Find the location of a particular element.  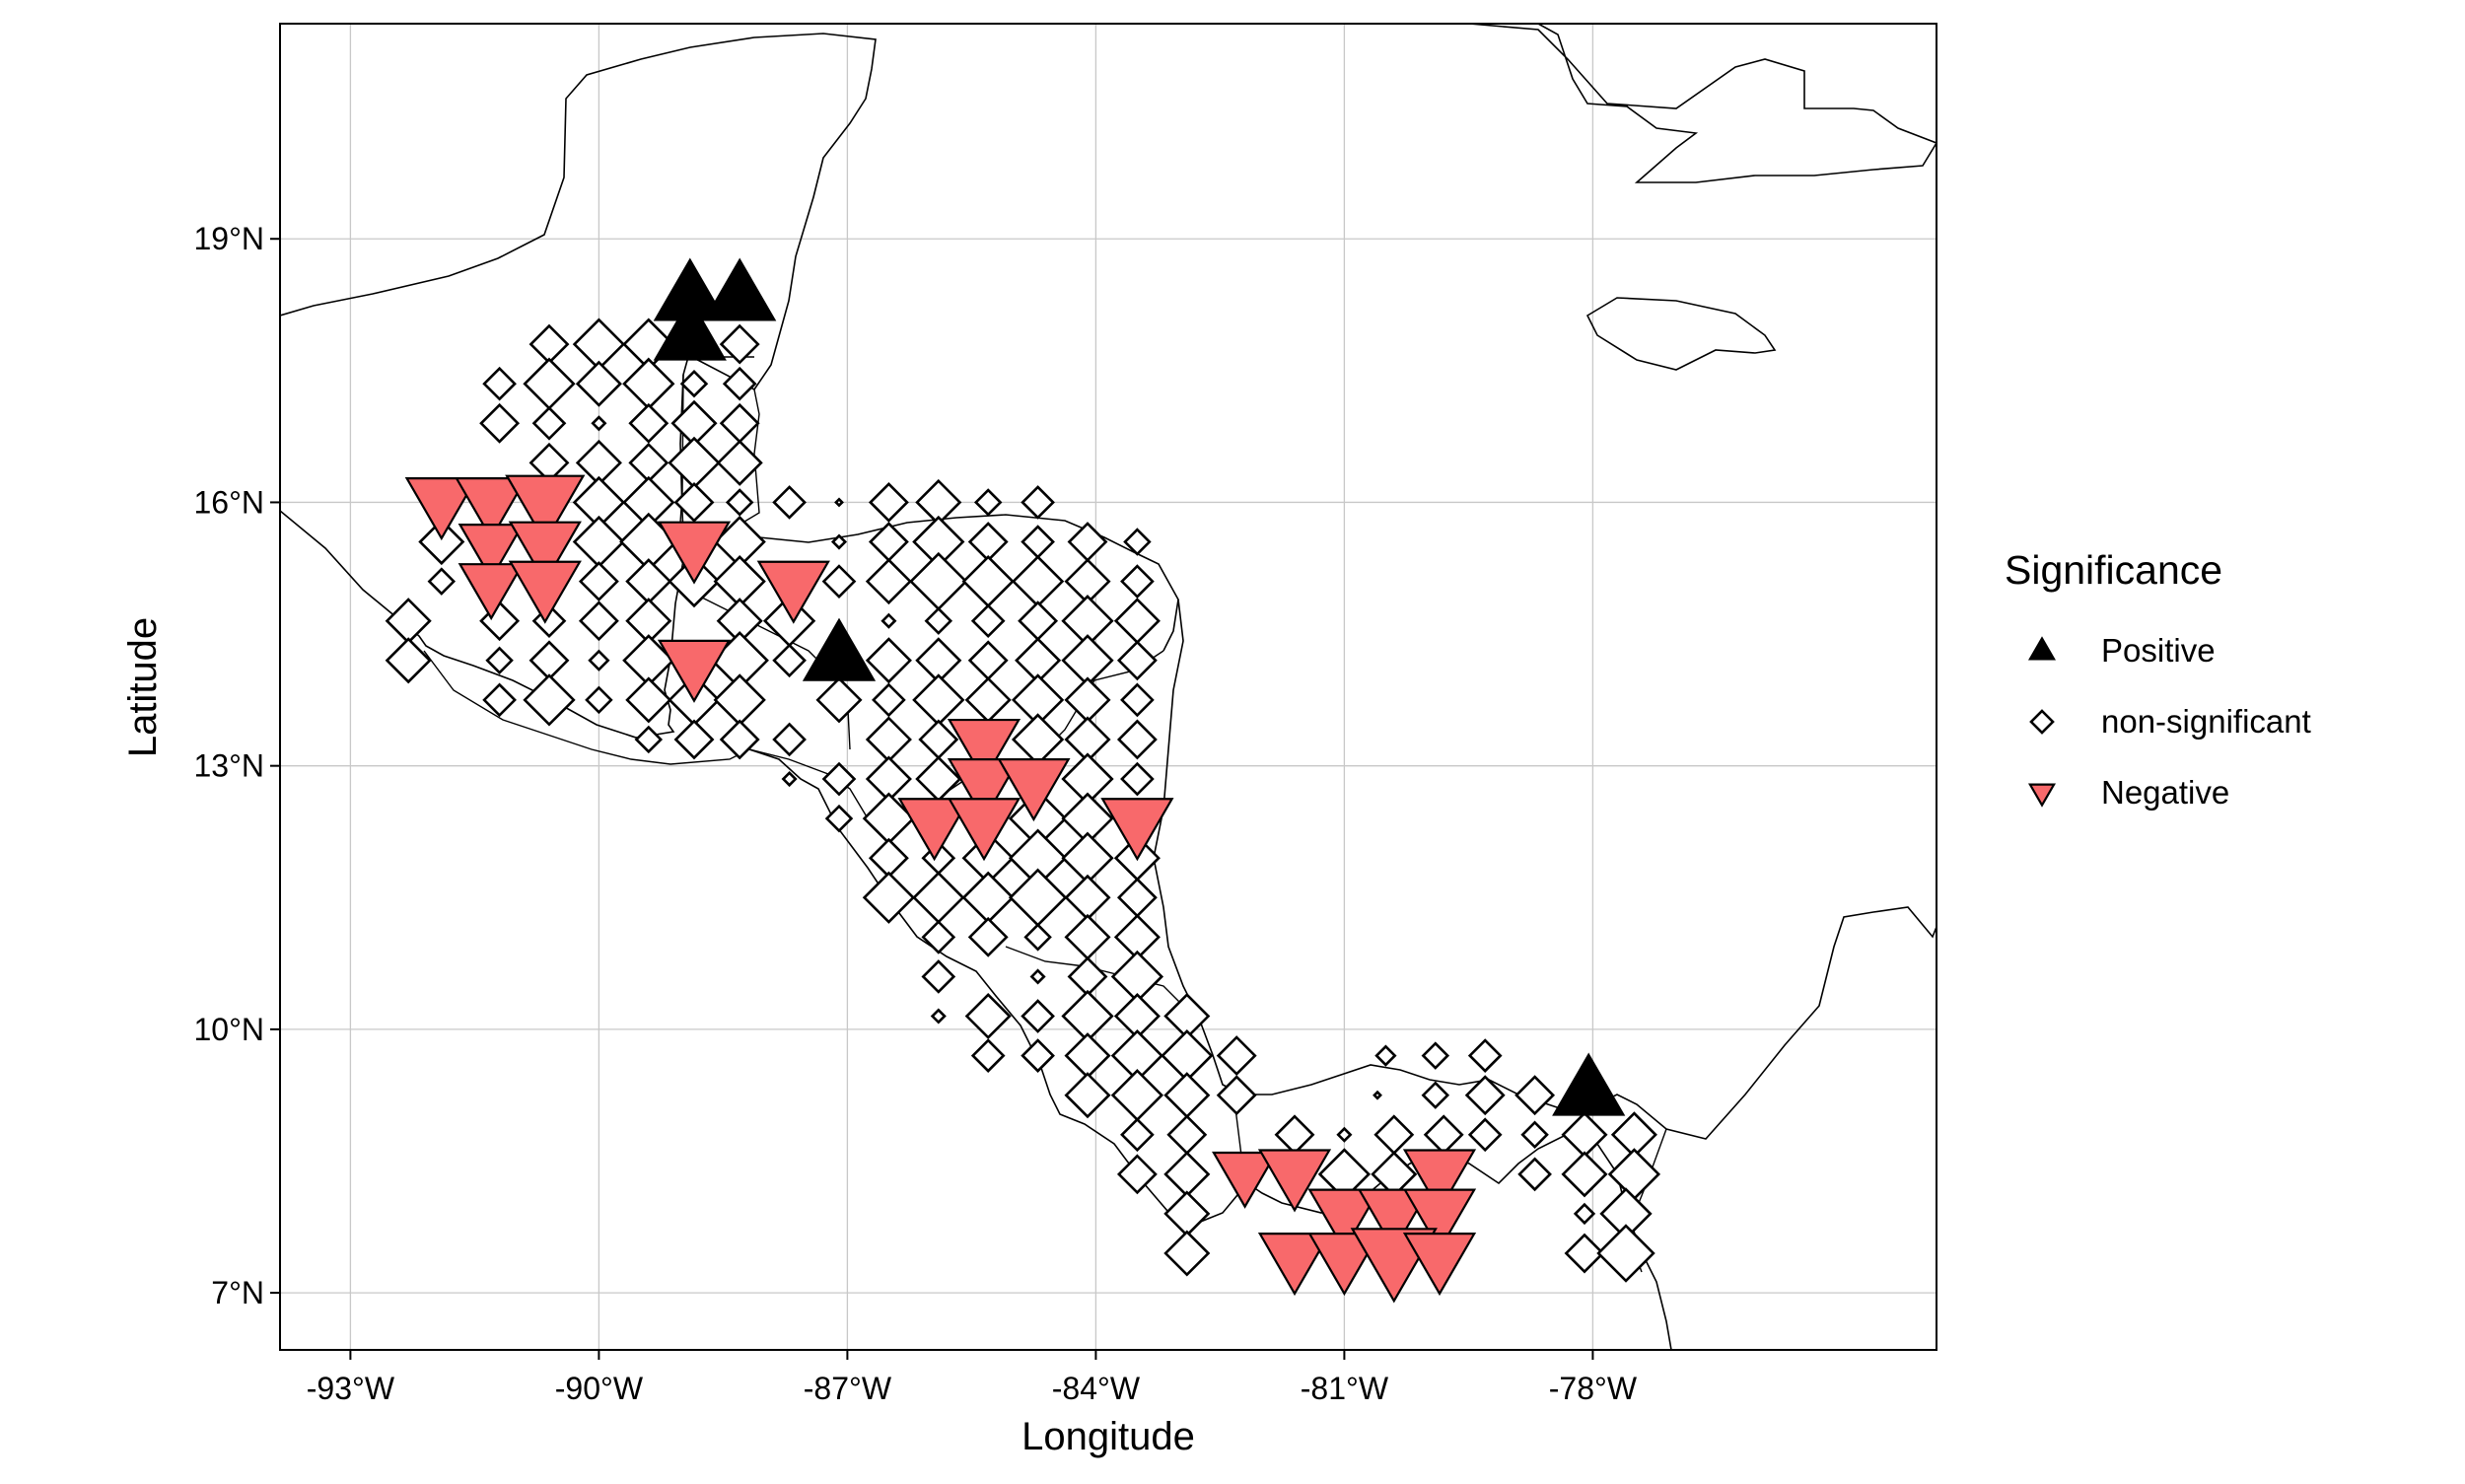

coastline-honduras-north is located at coordinates (954, 583).